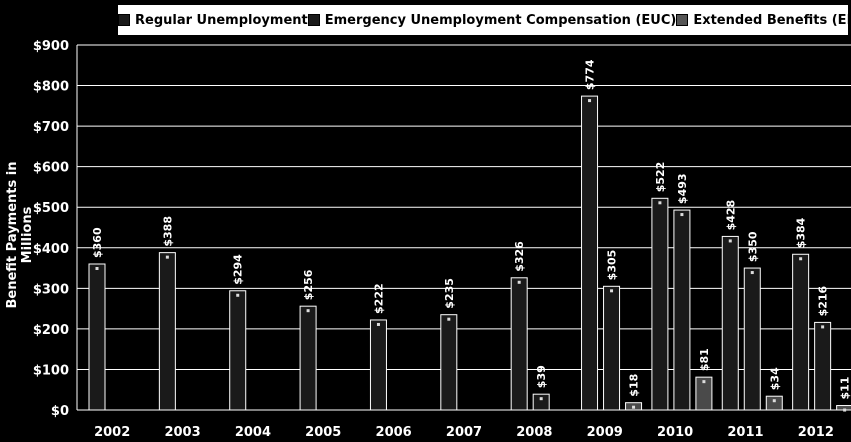  Describe the element at coordinates (51, 87) in the screenshot. I see `y-tick-label: $800` at that location.